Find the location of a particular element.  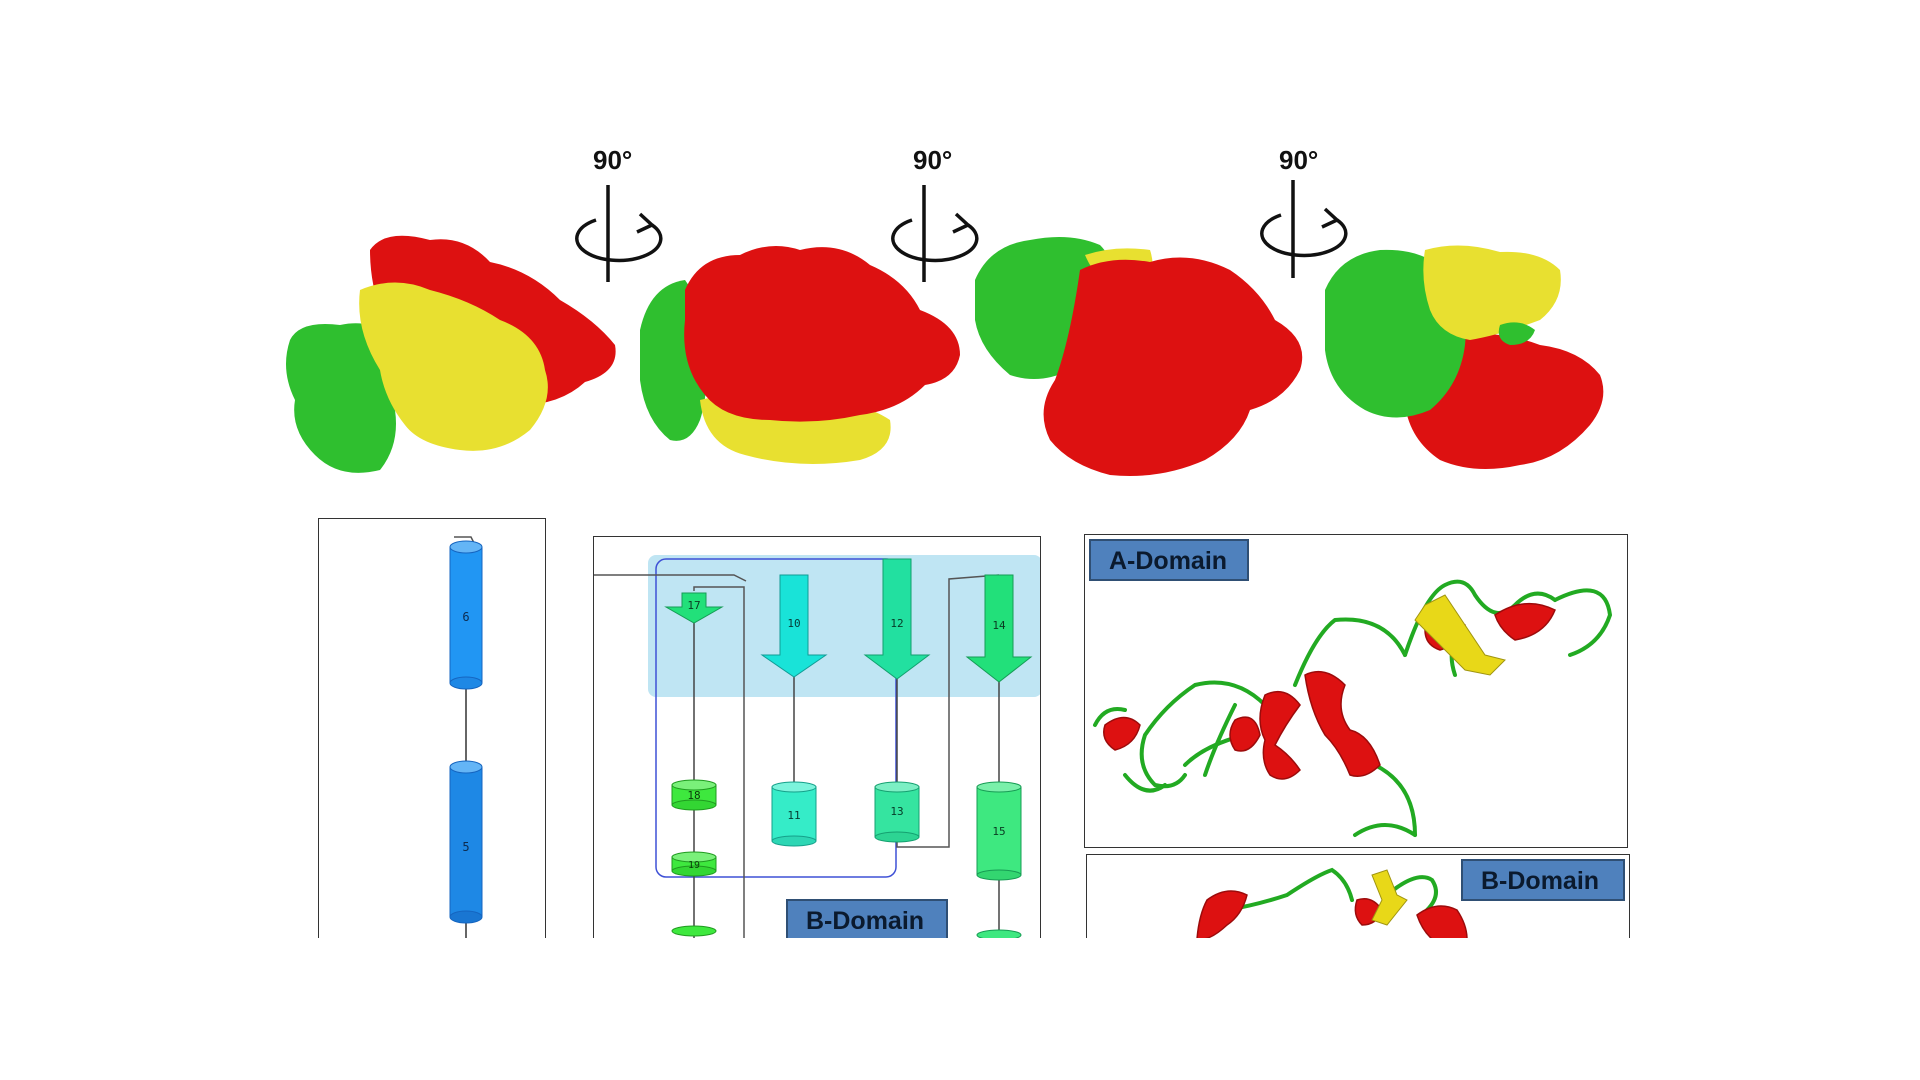

helix-number: 18 is located at coordinates (693, 795).